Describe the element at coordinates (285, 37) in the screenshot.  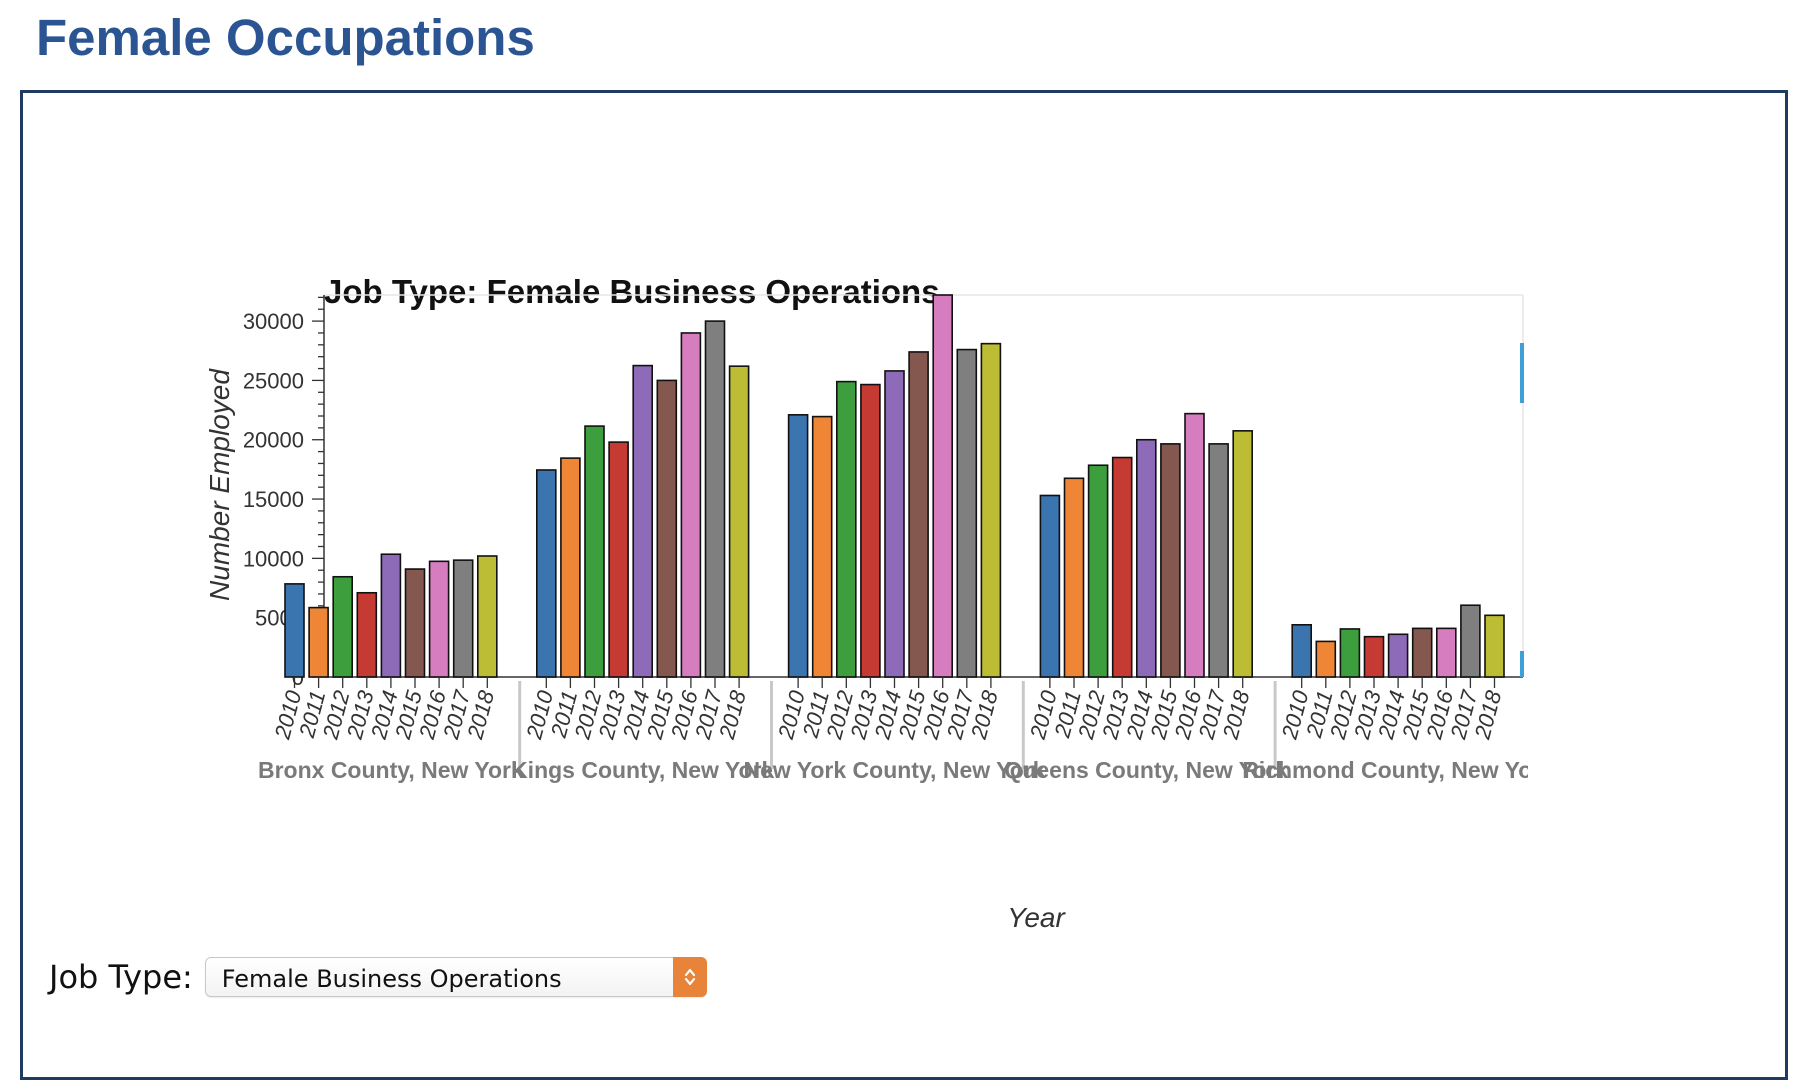
I see `page-title: Female Occupations` at that location.